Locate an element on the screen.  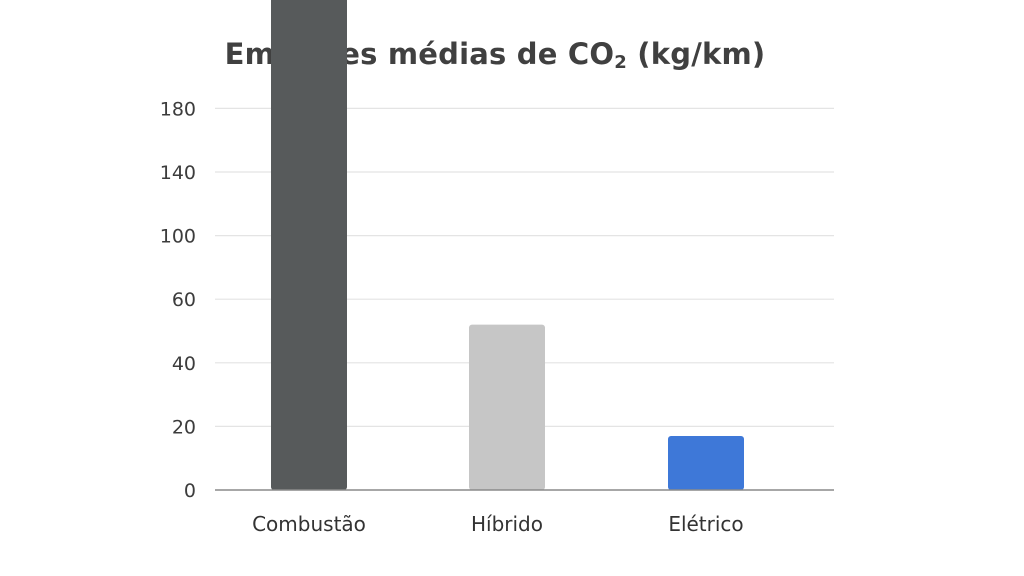
chart-title-subscript: 2 is located at coordinates (620, 62).